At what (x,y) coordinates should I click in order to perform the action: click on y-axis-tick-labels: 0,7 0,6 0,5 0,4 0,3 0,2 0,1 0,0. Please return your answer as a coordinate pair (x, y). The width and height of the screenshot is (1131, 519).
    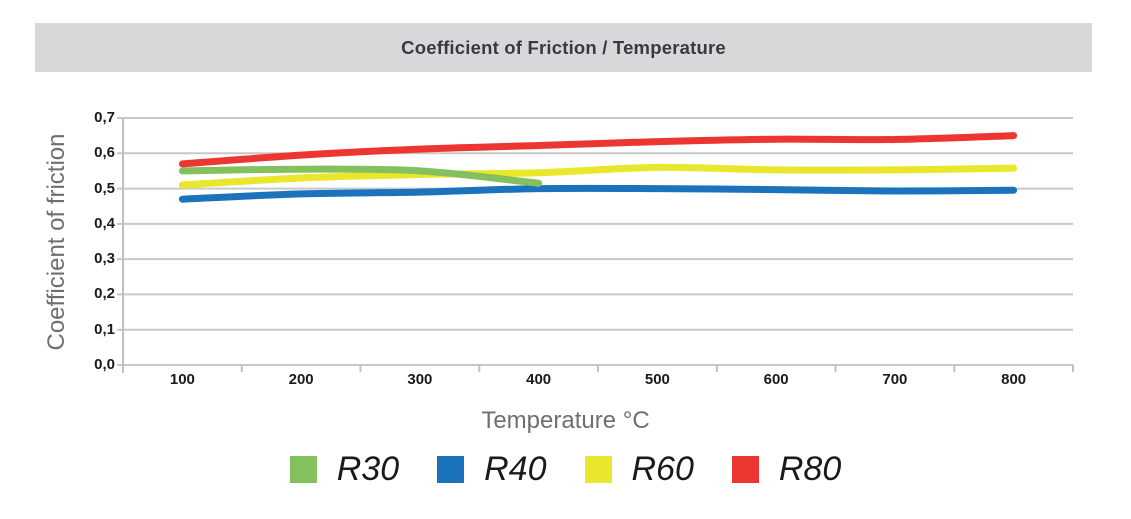
    Looking at the image, I should click on (77, 241).